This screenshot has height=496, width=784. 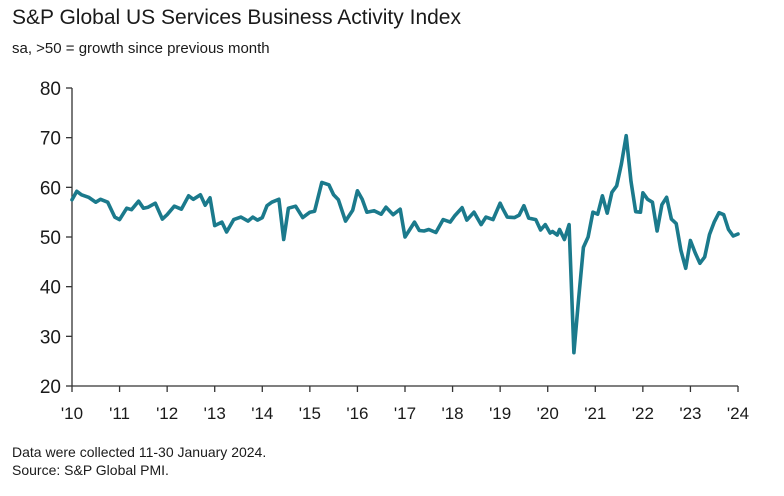 I want to click on x-tick-label: '20, so click(x=548, y=413).